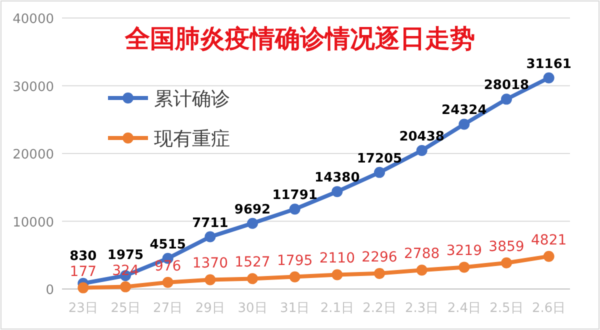  I want to click on data-label: 31161, so click(549, 64).